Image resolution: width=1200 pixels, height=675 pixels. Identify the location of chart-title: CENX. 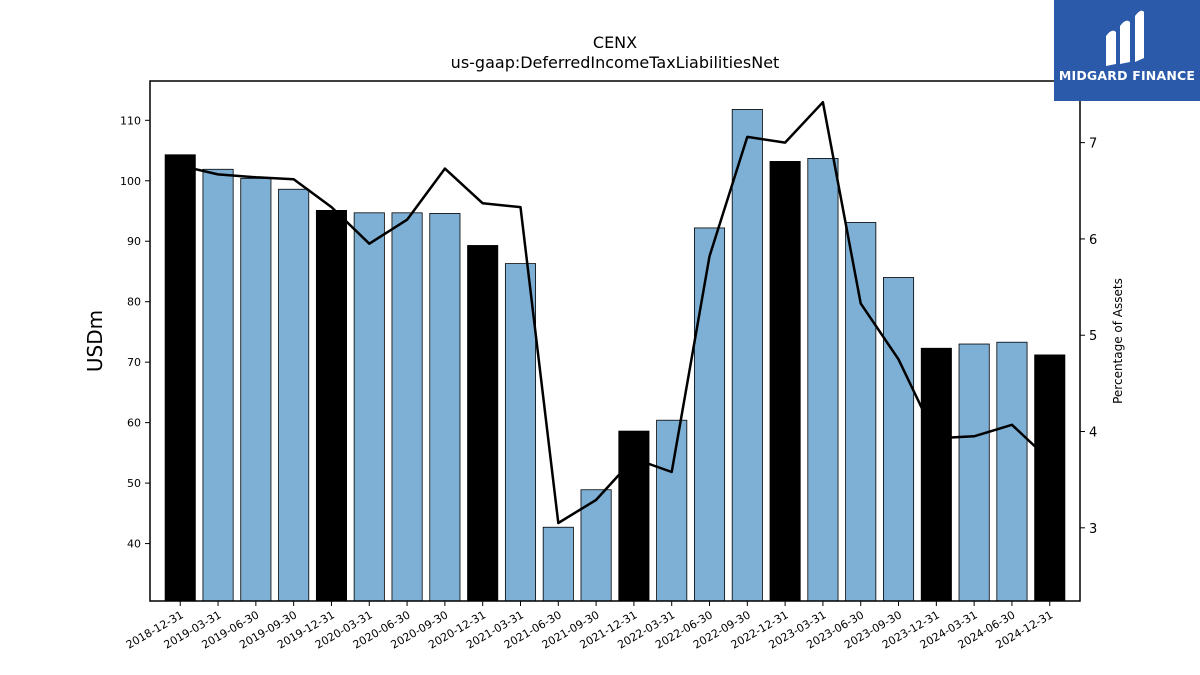
(615, 42).